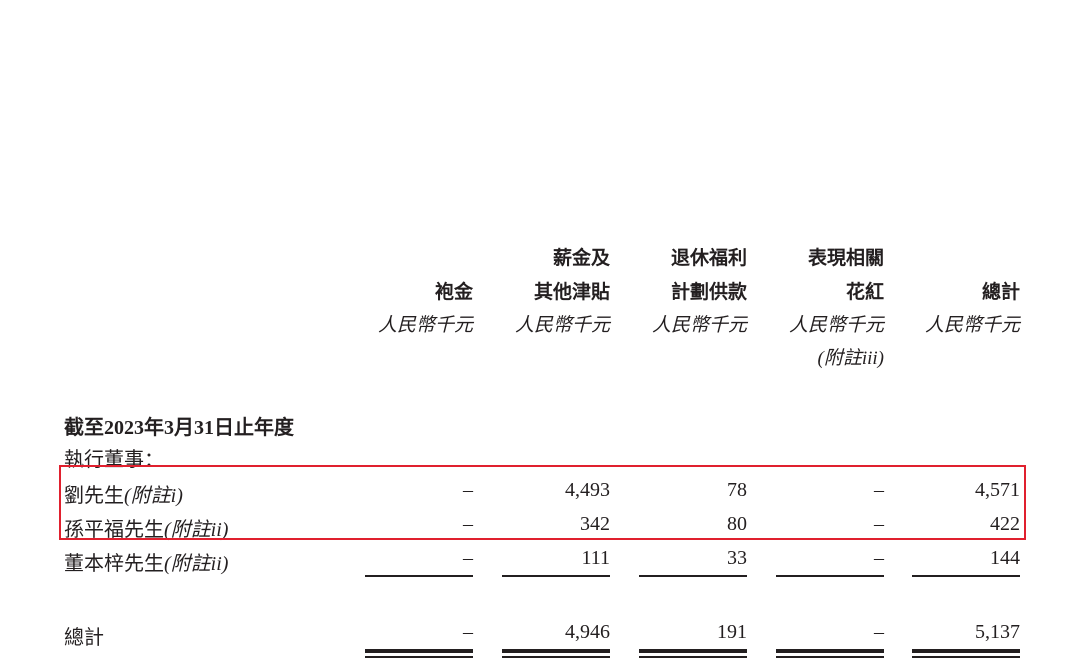 The width and height of the screenshot is (1080, 671). I want to click on table-cell: 144, so click(1005, 558).